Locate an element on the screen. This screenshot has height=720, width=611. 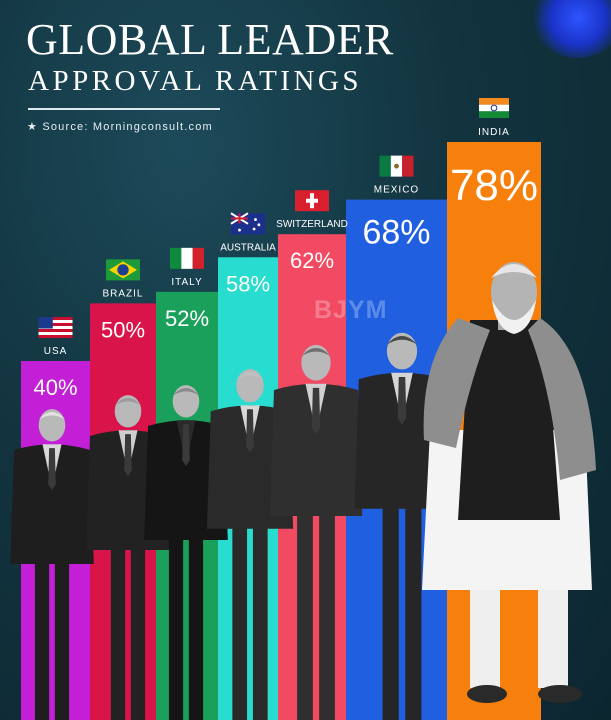
data-label-brazil: 50% is located at coordinates (123, 329).